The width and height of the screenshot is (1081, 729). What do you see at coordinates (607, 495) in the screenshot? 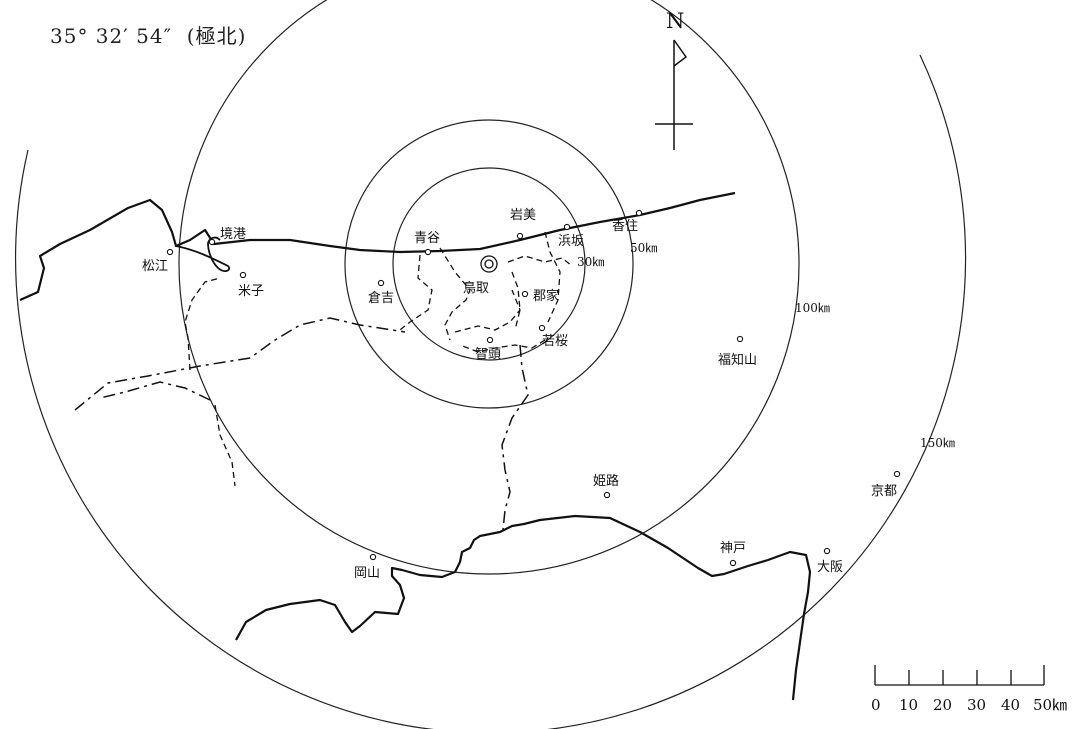
I see `city-dot-himeji` at bounding box center [607, 495].